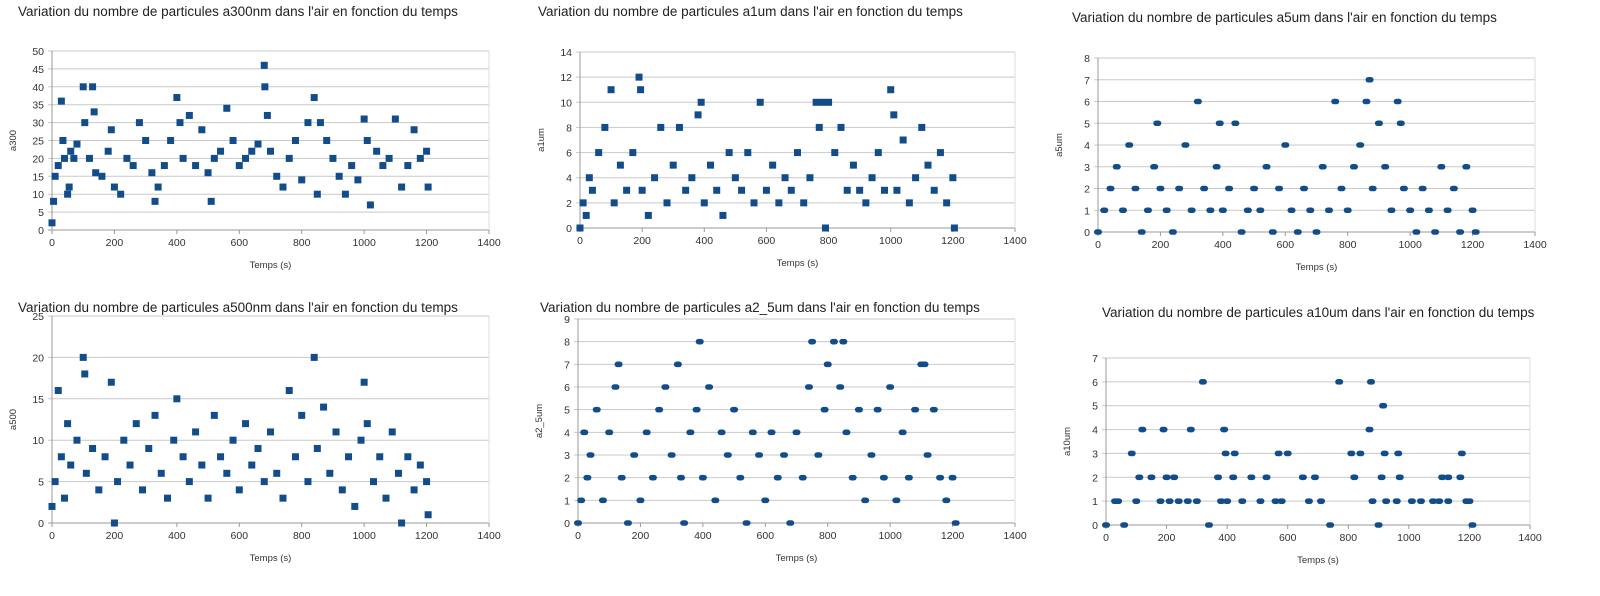  I want to click on y-tick-label: 8, so click(1087, 59).